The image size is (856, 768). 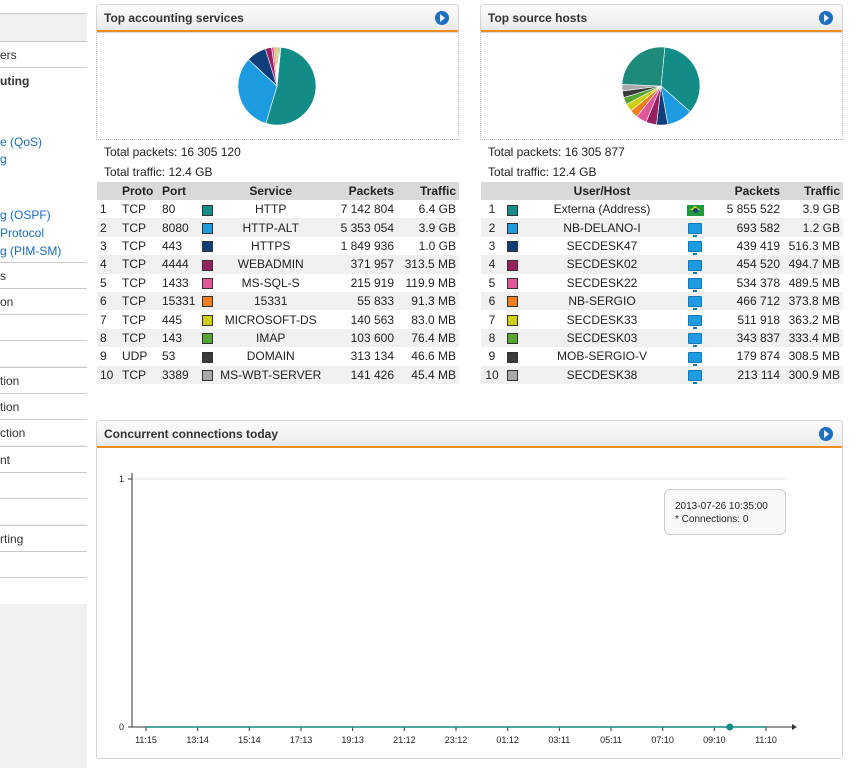 I want to click on row-packets: 313 134, so click(x=372, y=356).